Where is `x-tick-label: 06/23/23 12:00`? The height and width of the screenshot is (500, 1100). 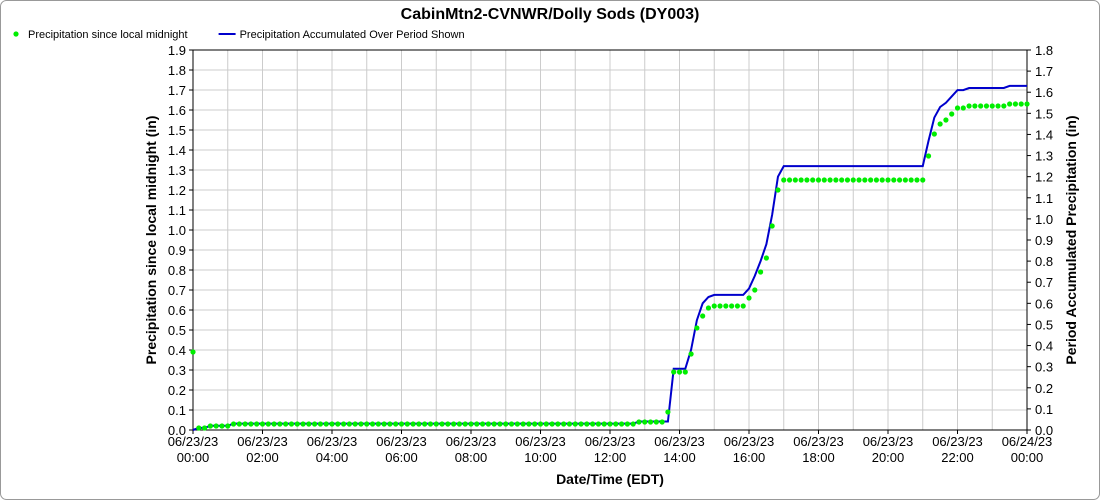
x-tick-label: 06/23/23 12:00 is located at coordinates (610, 449).